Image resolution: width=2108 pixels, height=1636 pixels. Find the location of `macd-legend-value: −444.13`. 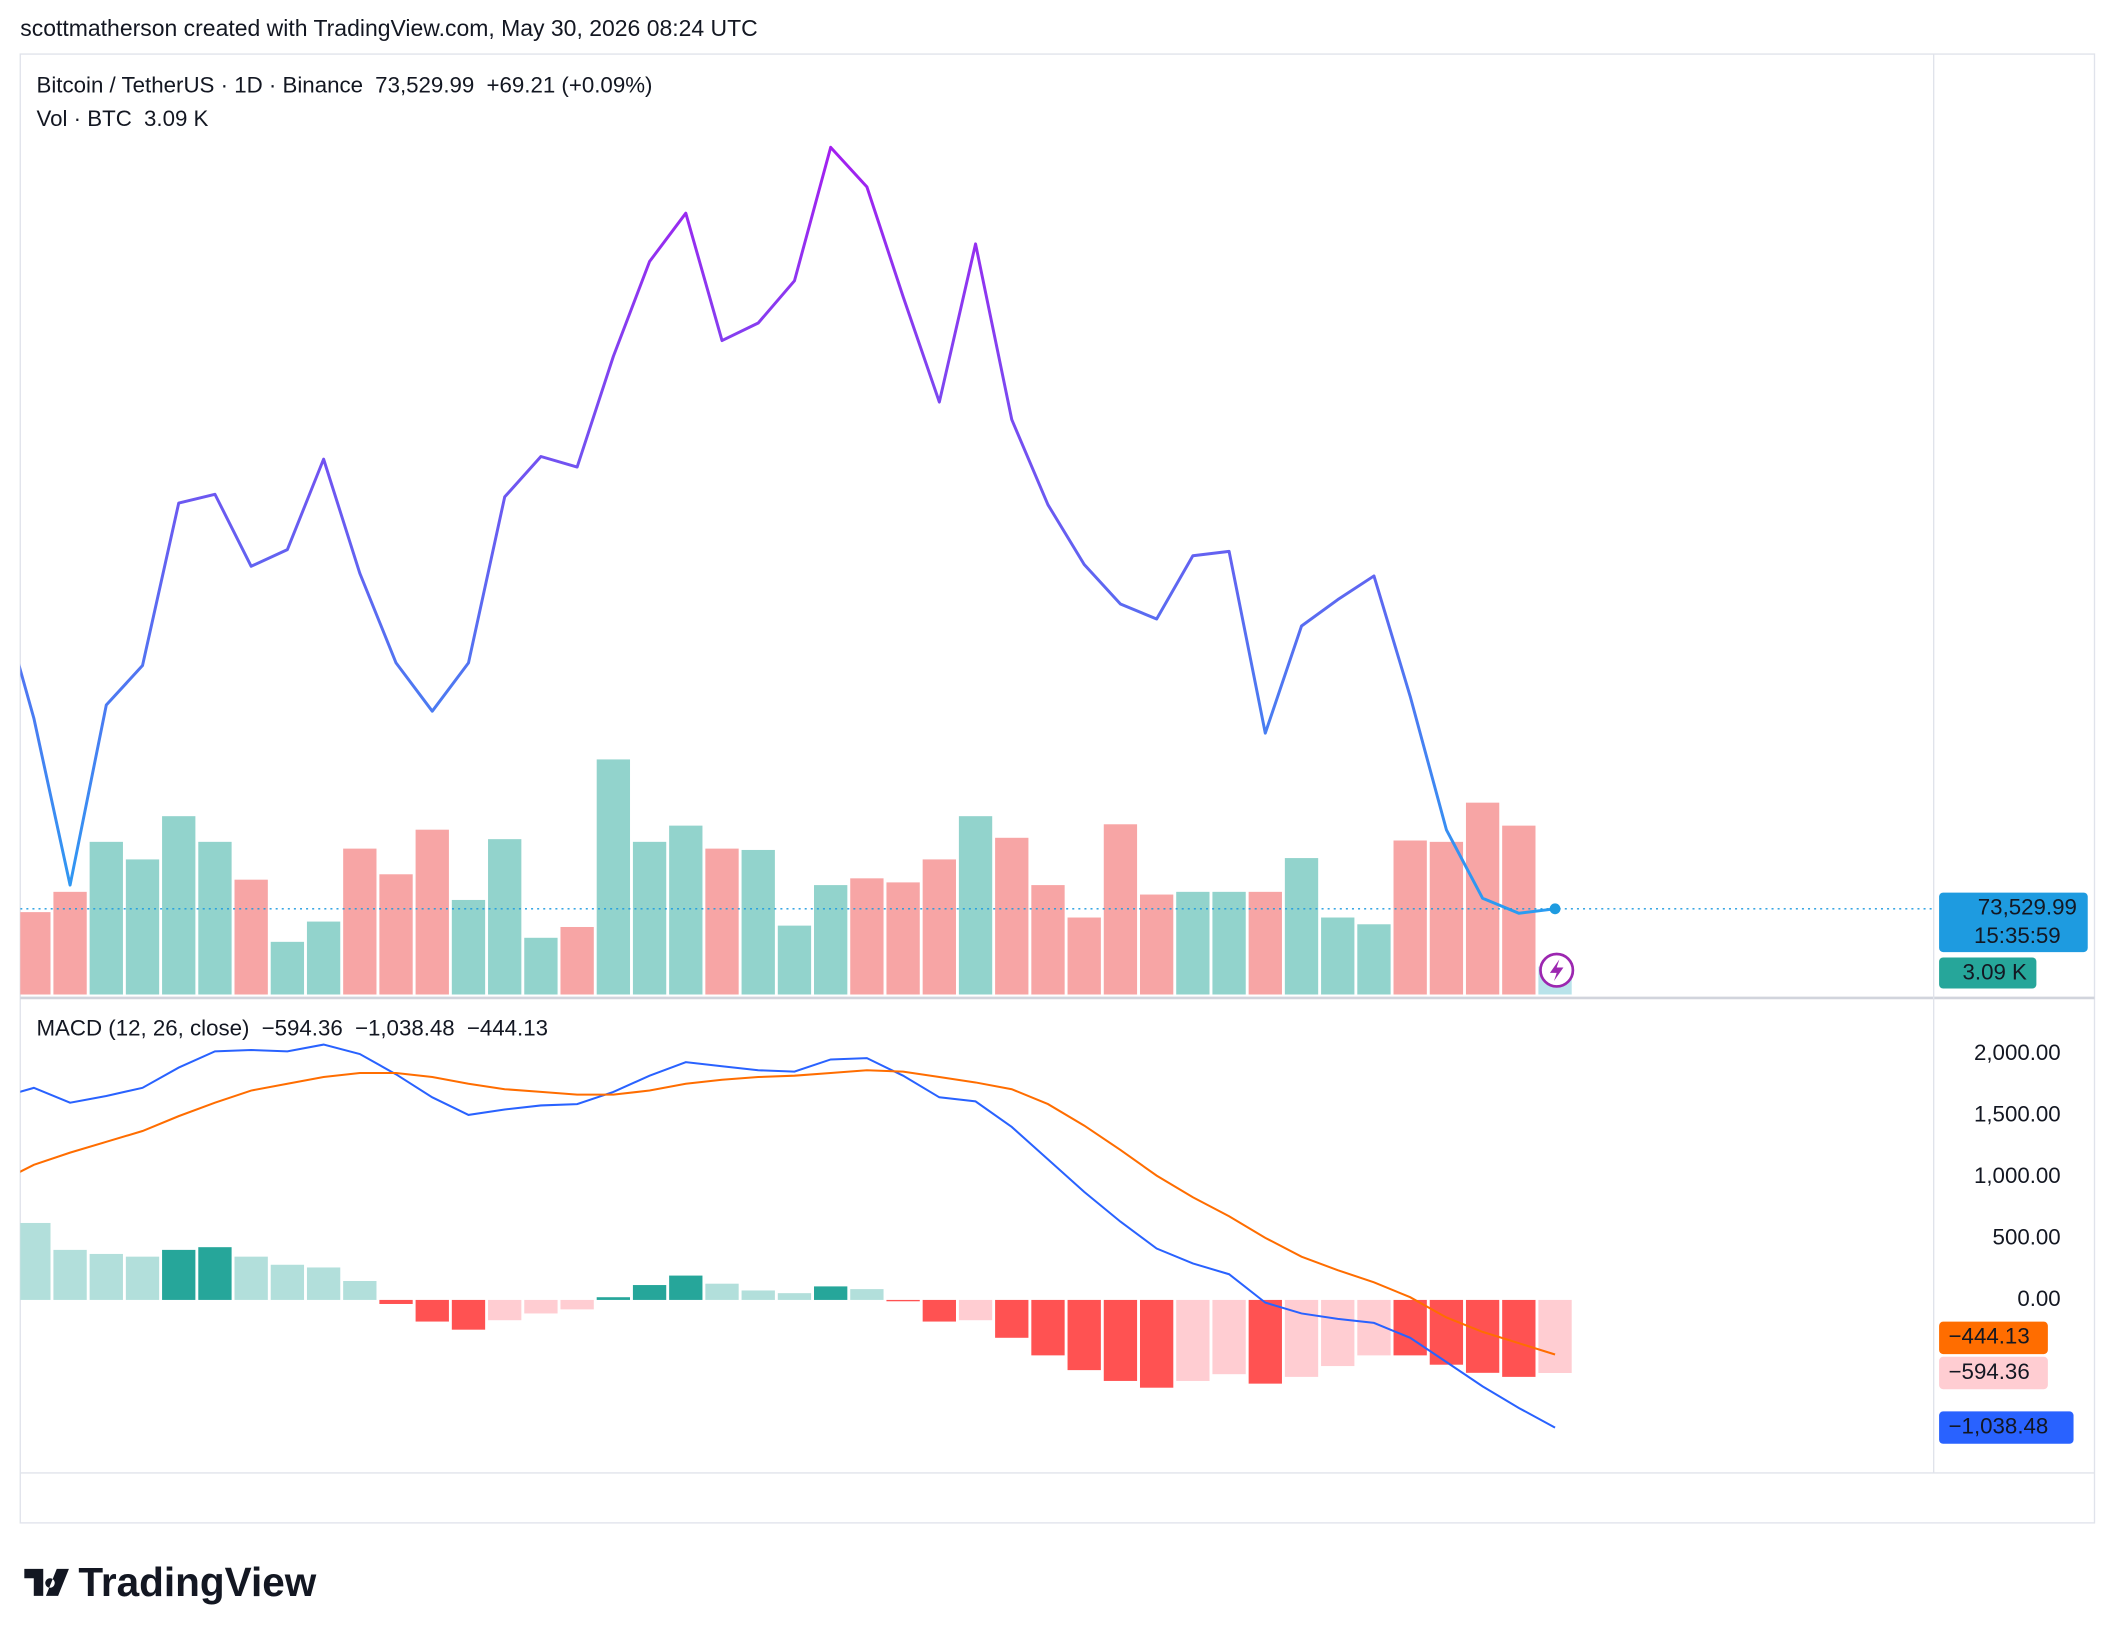

macd-legend-value: −444.13 is located at coordinates (507, 1028).